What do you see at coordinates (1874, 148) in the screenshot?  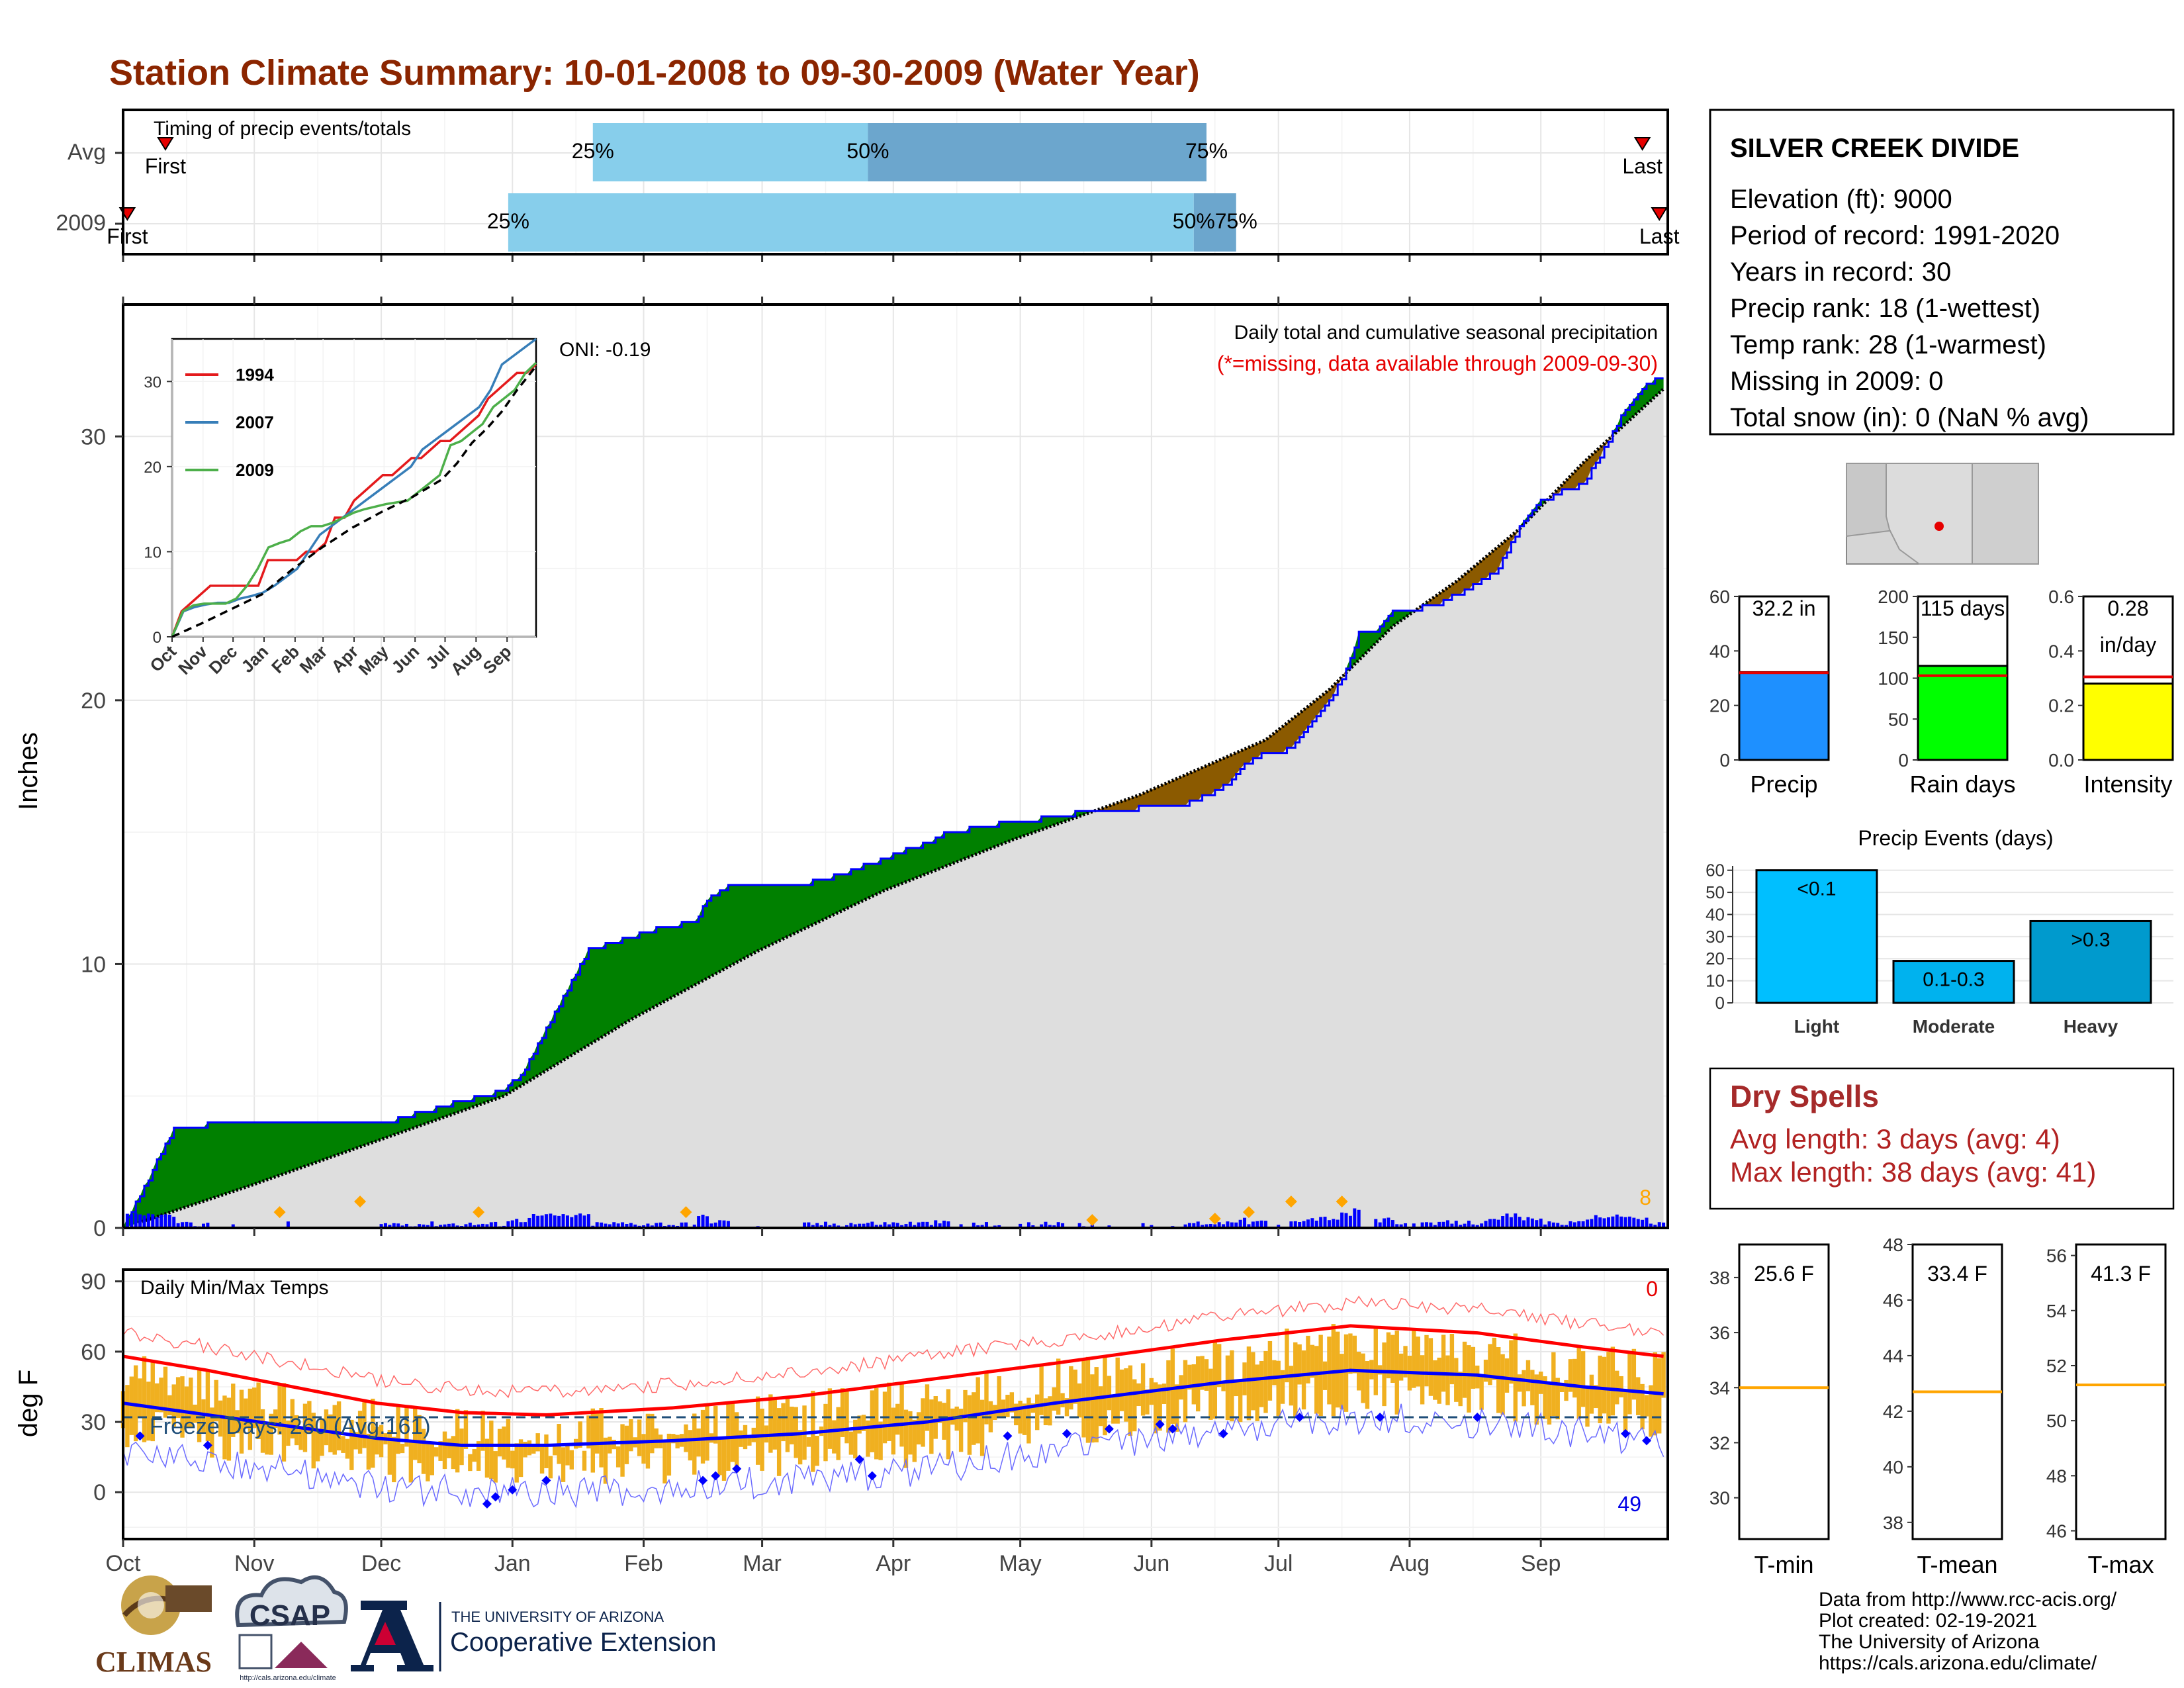 I see `station-name: SILVER CREEK DIVIDE` at bounding box center [1874, 148].